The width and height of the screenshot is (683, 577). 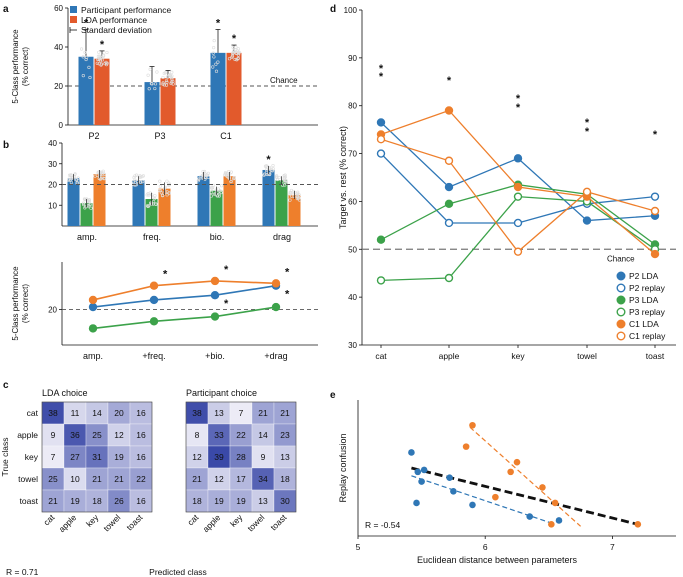 What do you see at coordinates (25, 303) in the screenshot?
I see `y-axis-label: (% correct)` at bounding box center [25, 303].